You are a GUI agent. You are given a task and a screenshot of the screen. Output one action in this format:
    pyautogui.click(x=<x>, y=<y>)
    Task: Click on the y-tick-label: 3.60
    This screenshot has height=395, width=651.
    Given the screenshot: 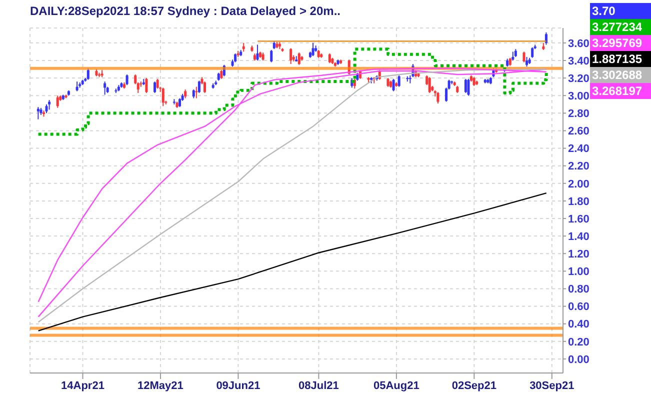 What is the action you would take?
    pyautogui.click(x=579, y=44)
    